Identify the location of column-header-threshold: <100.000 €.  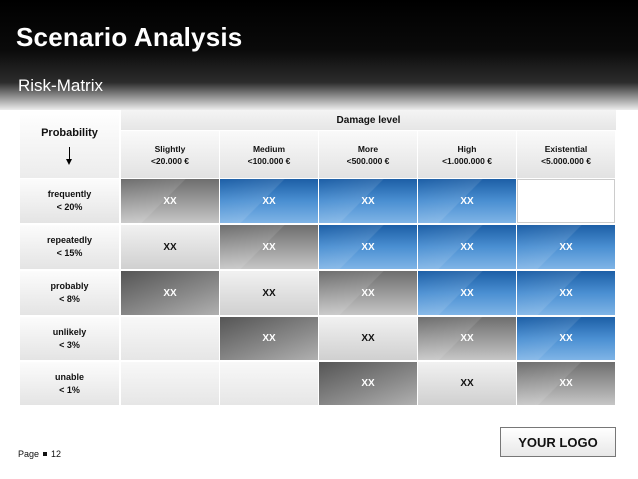
(269, 160).